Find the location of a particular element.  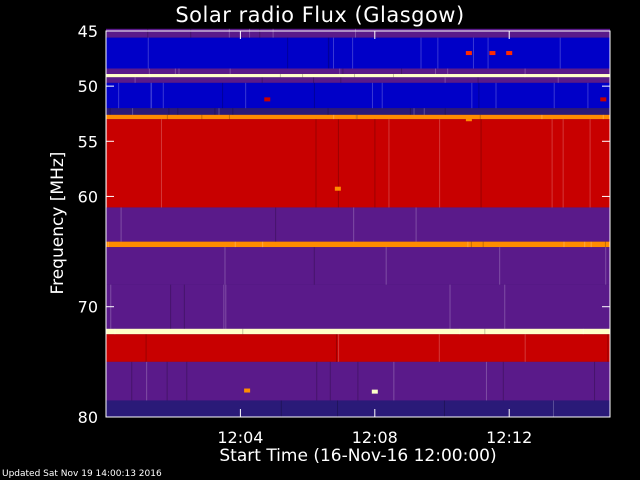

y-axis-label: Frequency [MHz] is located at coordinates (58, 223).